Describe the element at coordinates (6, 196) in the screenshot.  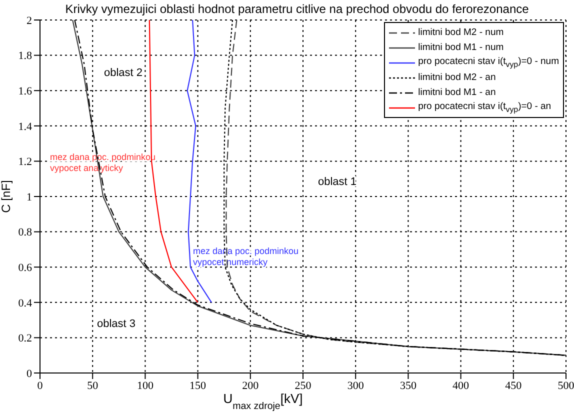
I see `y-axis-title: C [nF]` at that location.